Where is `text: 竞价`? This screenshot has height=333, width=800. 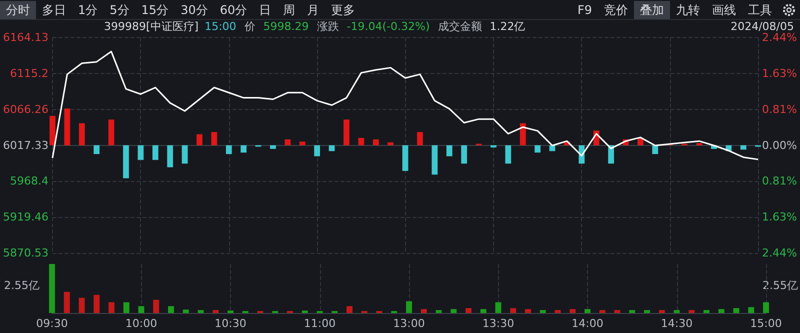
text: 竞价 is located at coordinates (616, 10).